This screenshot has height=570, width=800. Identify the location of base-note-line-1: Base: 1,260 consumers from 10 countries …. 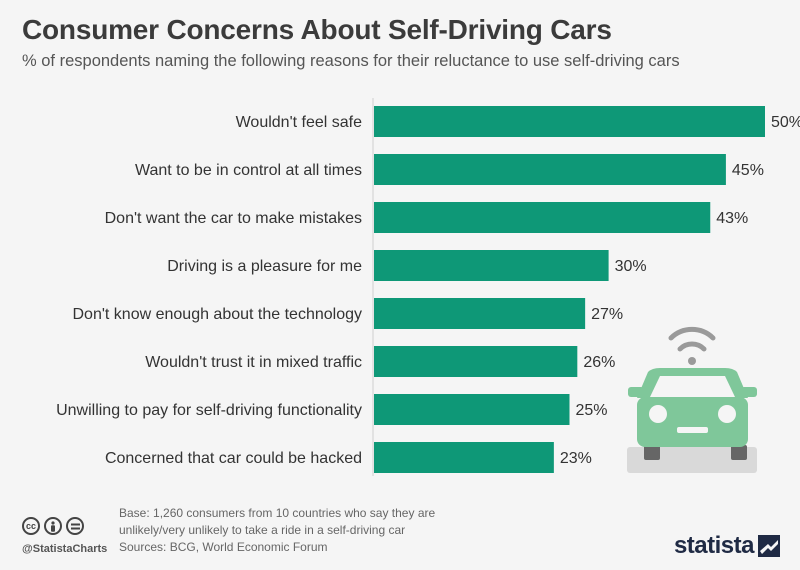
(277, 513).